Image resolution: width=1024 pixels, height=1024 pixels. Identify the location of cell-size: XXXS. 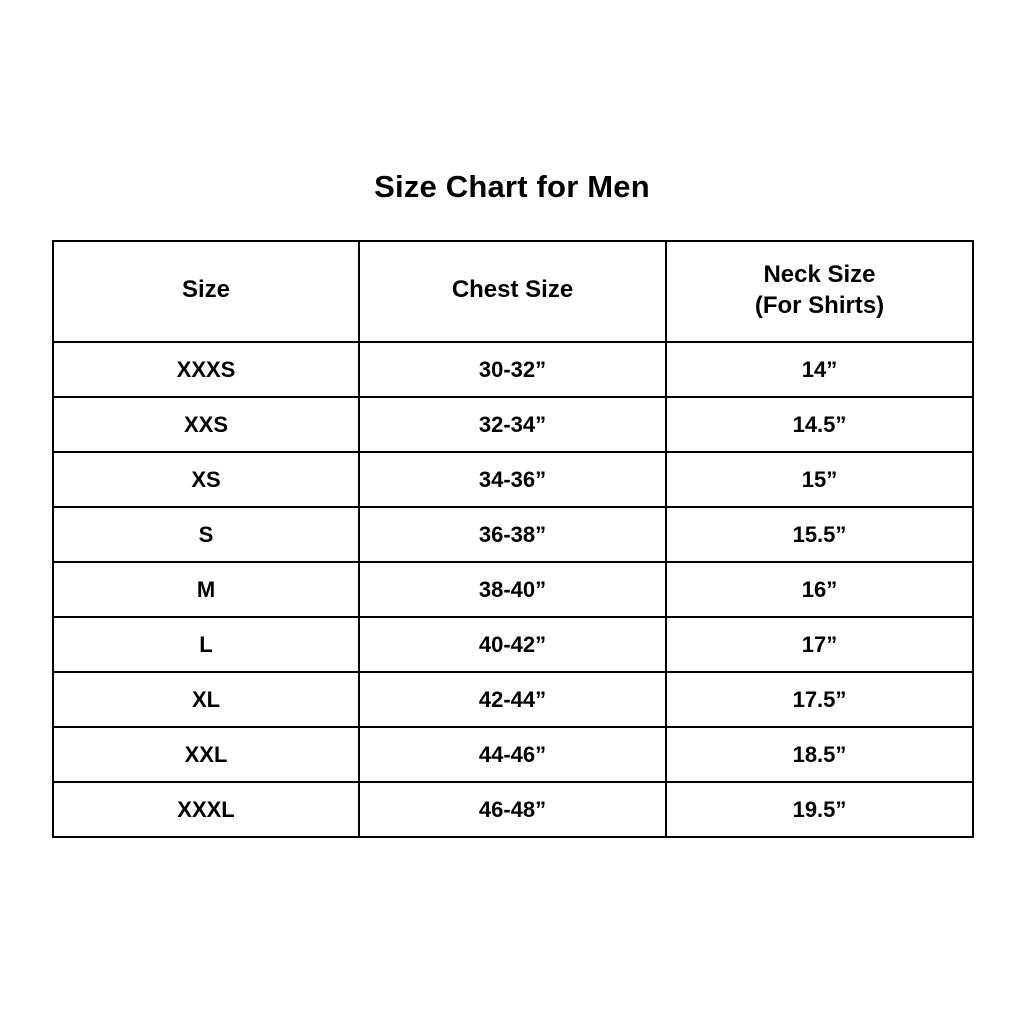
(206, 369).